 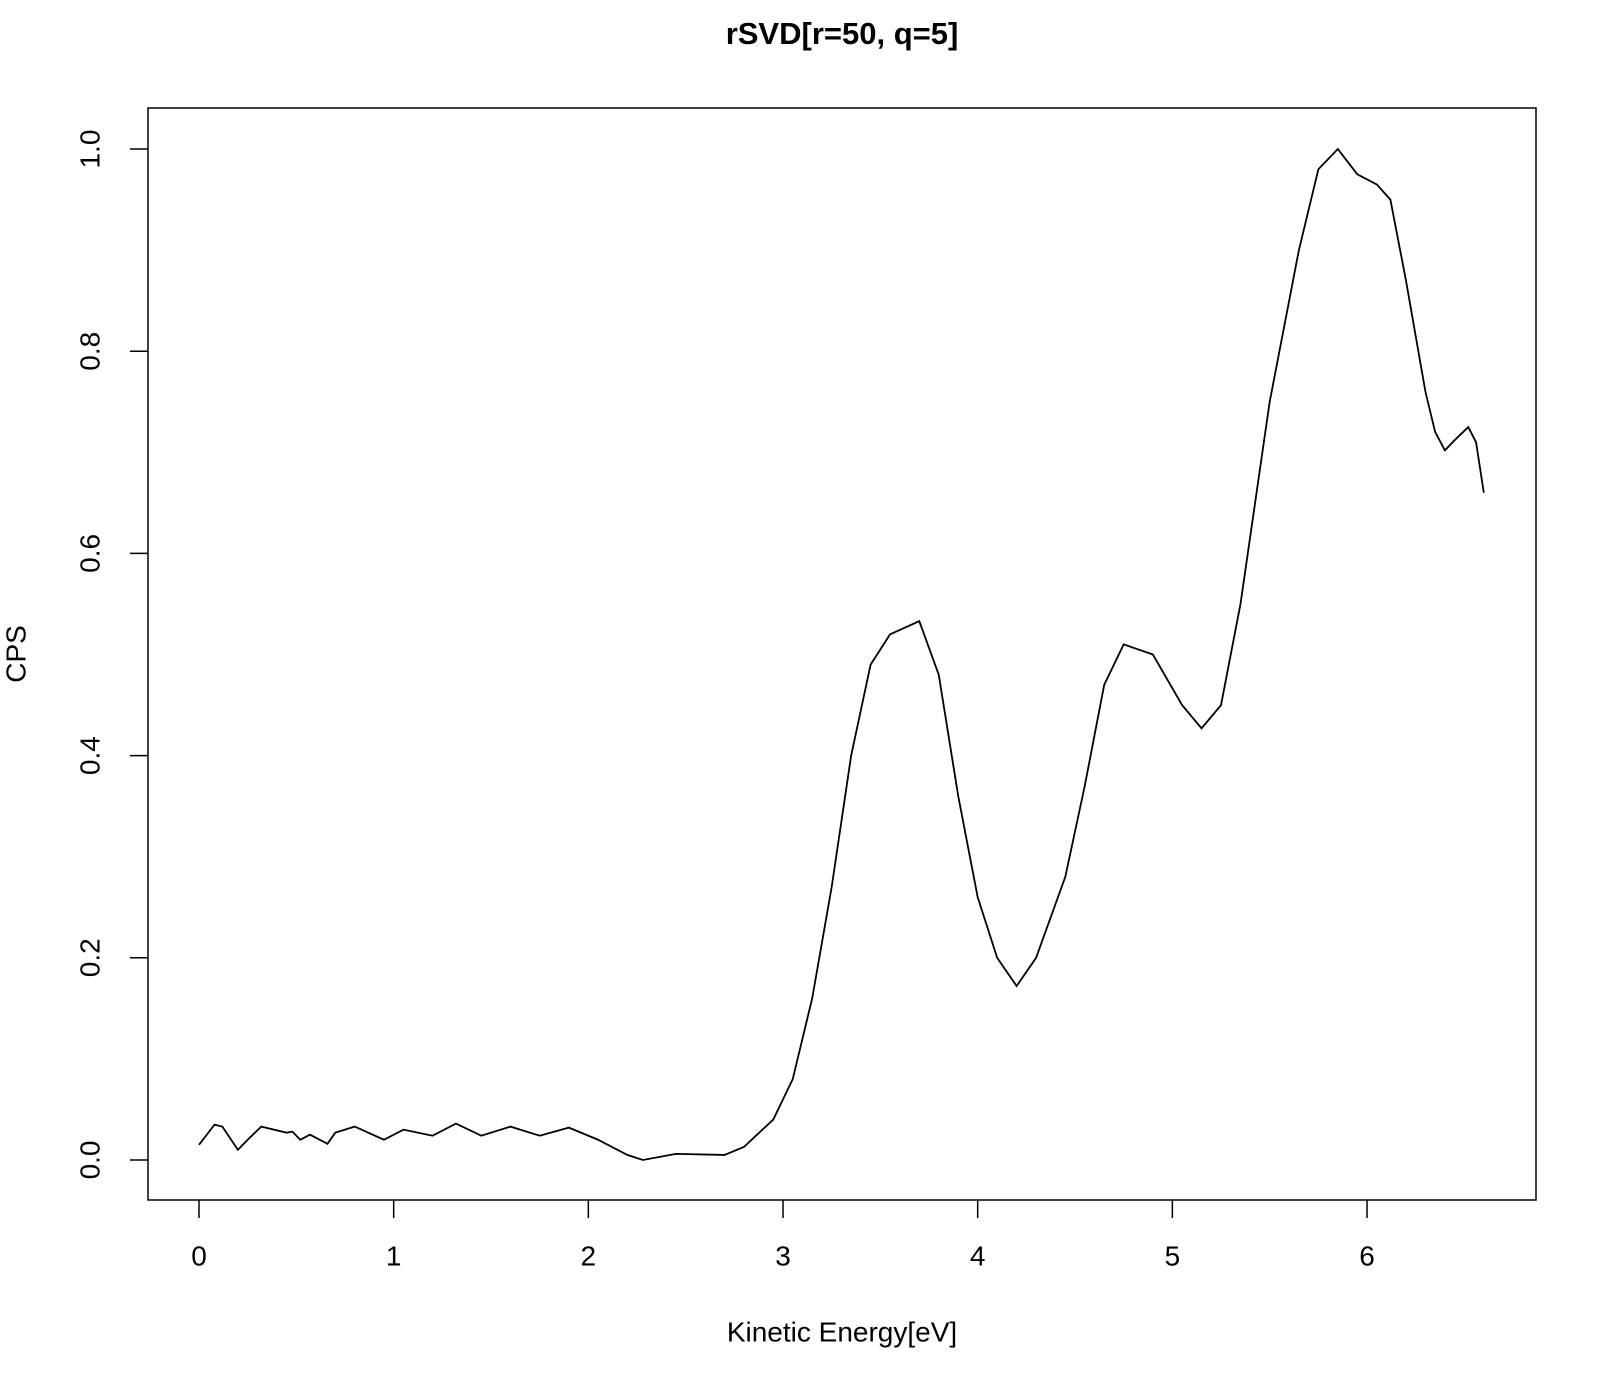 What do you see at coordinates (978, 1255) in the screenshot?
I see `x-tick-label: 4` at bounding box center [978, 1255].